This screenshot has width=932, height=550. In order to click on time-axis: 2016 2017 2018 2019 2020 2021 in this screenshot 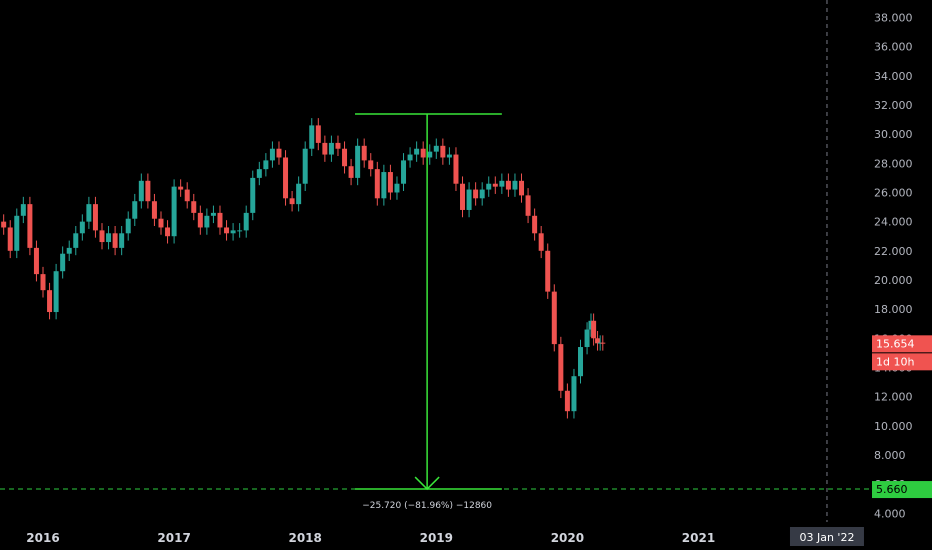, I will do `click(370, 538)`.